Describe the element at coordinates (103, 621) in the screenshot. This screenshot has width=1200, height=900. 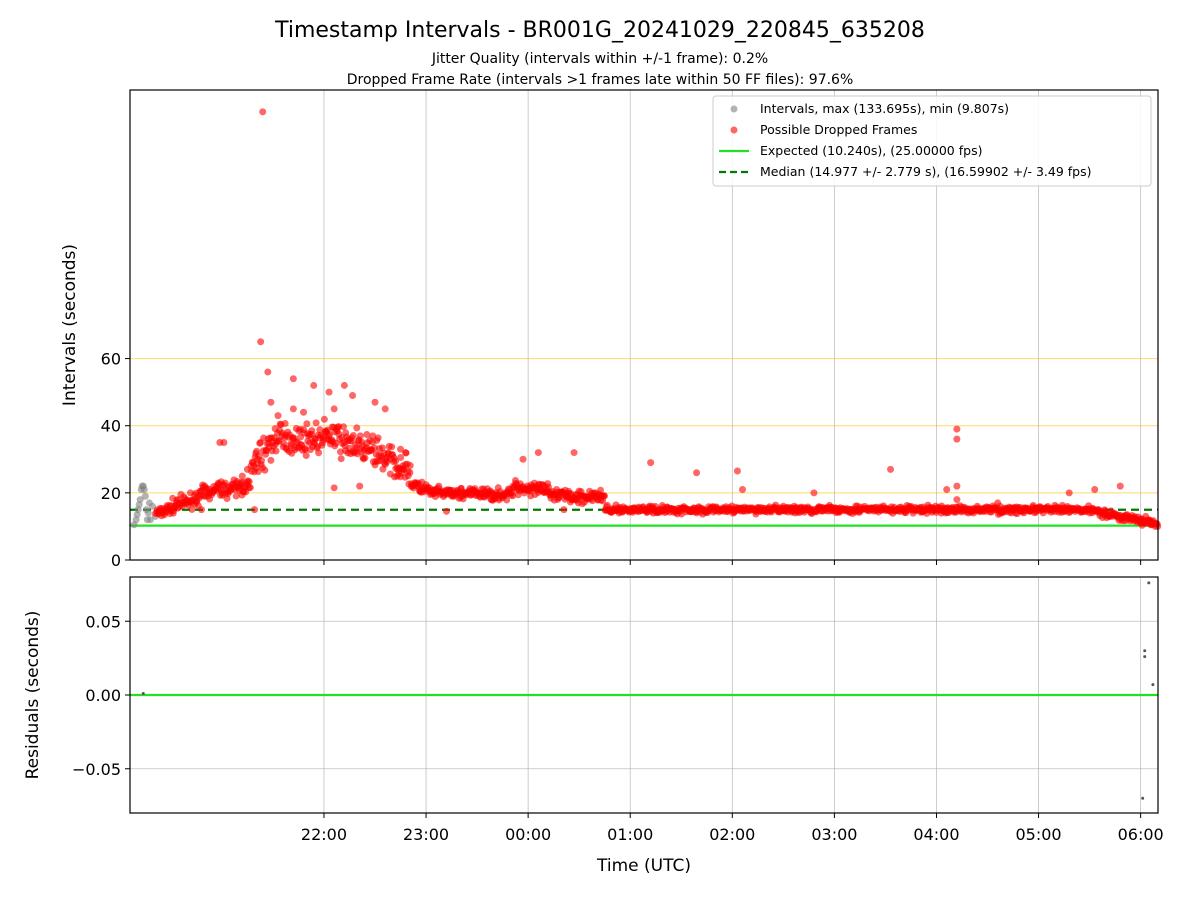
I see `bottom-ytick-label-0: 0.05` at that location.